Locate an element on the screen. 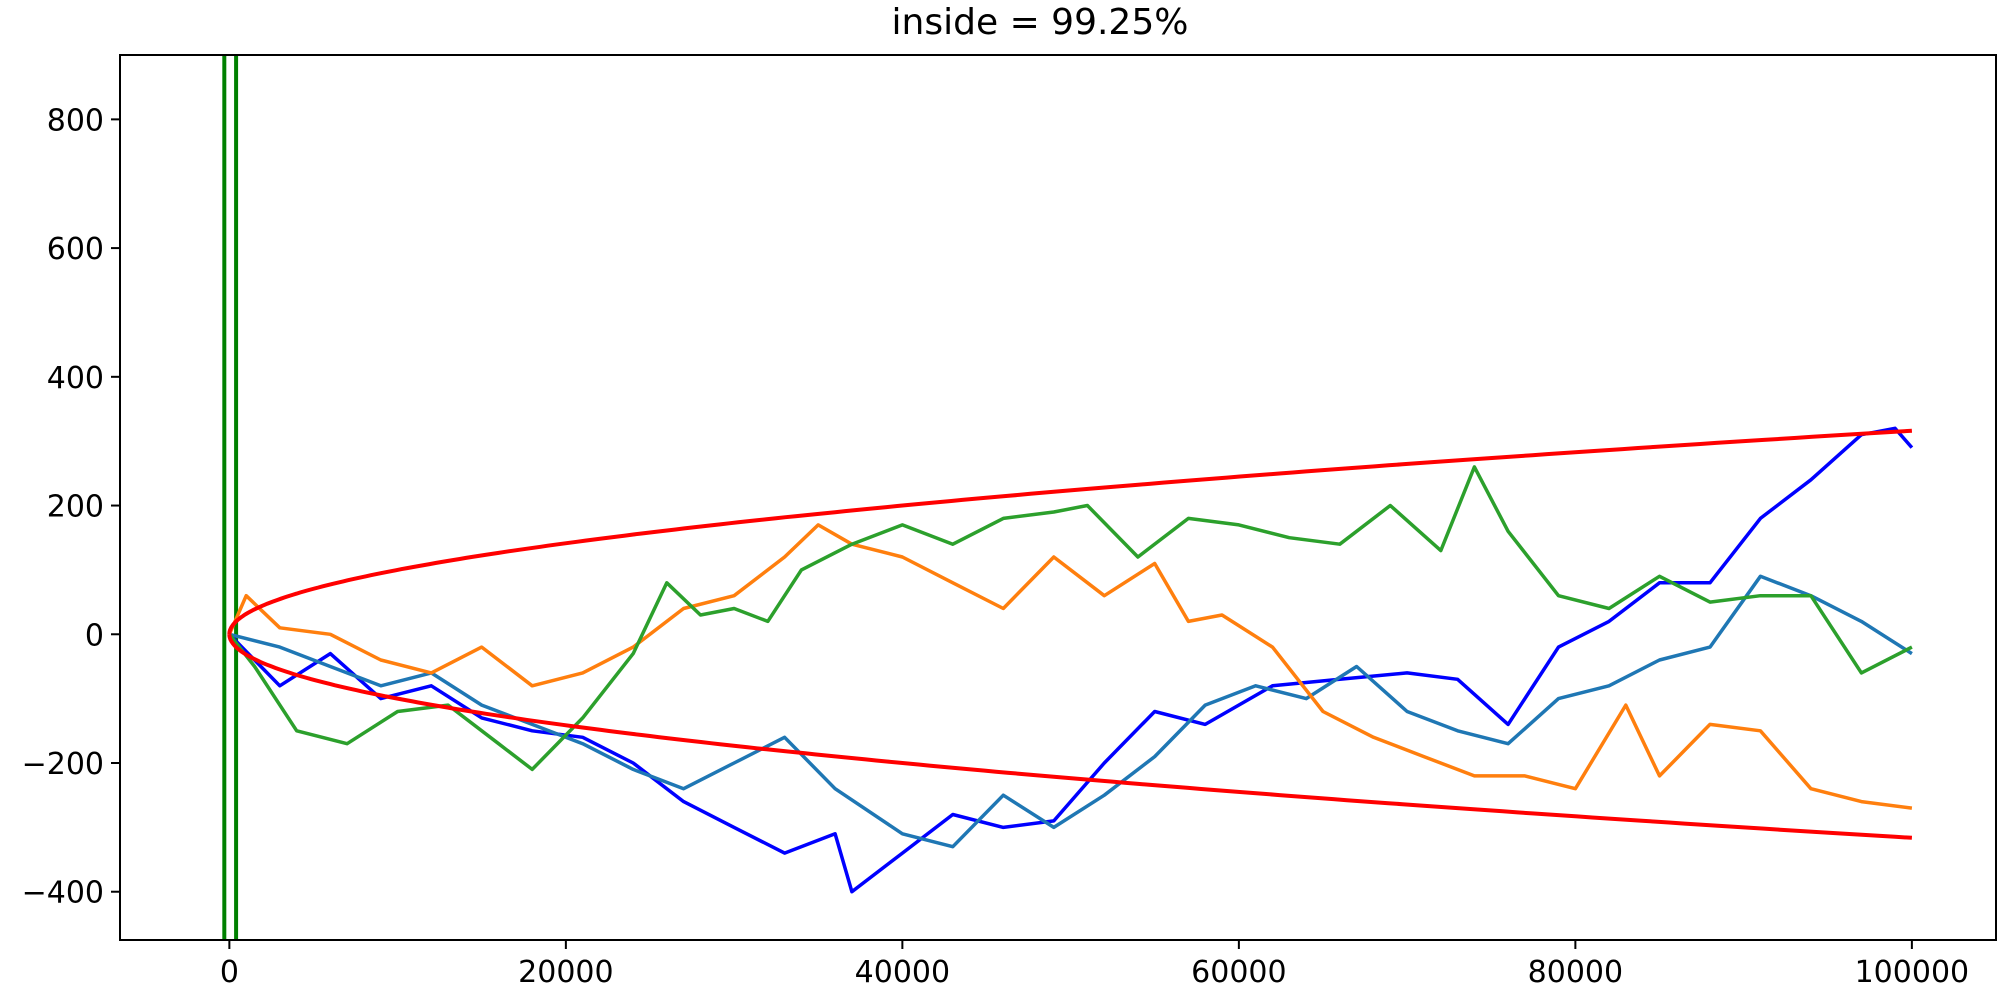 This screenshot has width=2000, height=1000. x-tick-label: 40000 is located at coordinates (902, 972).